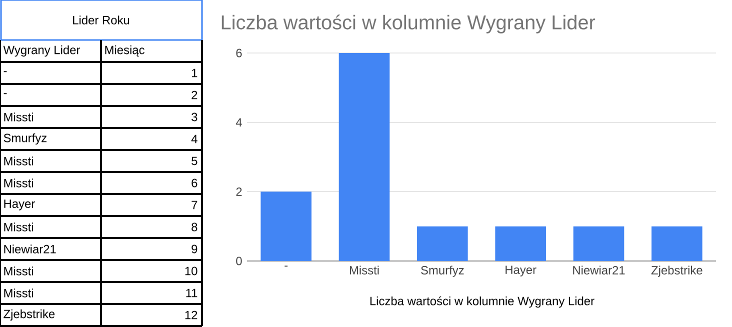 Image resolution: width=732 pixels, height=327 pixels. What do you see at coordinates (239, 191) in the screenshot?
I see `y-tick-label: 2` at bounding box center [239, 191].